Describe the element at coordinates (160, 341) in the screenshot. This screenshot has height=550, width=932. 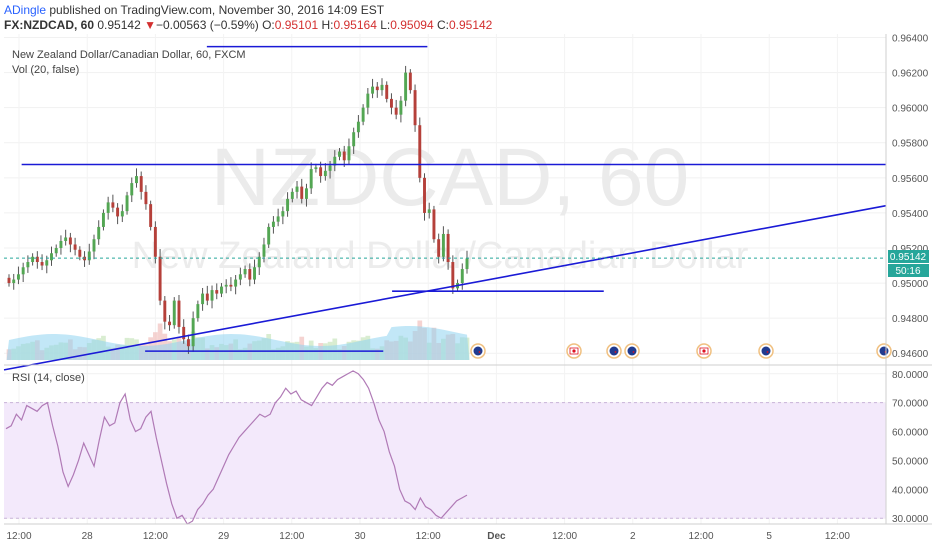
I see `volume-bar` at that location.